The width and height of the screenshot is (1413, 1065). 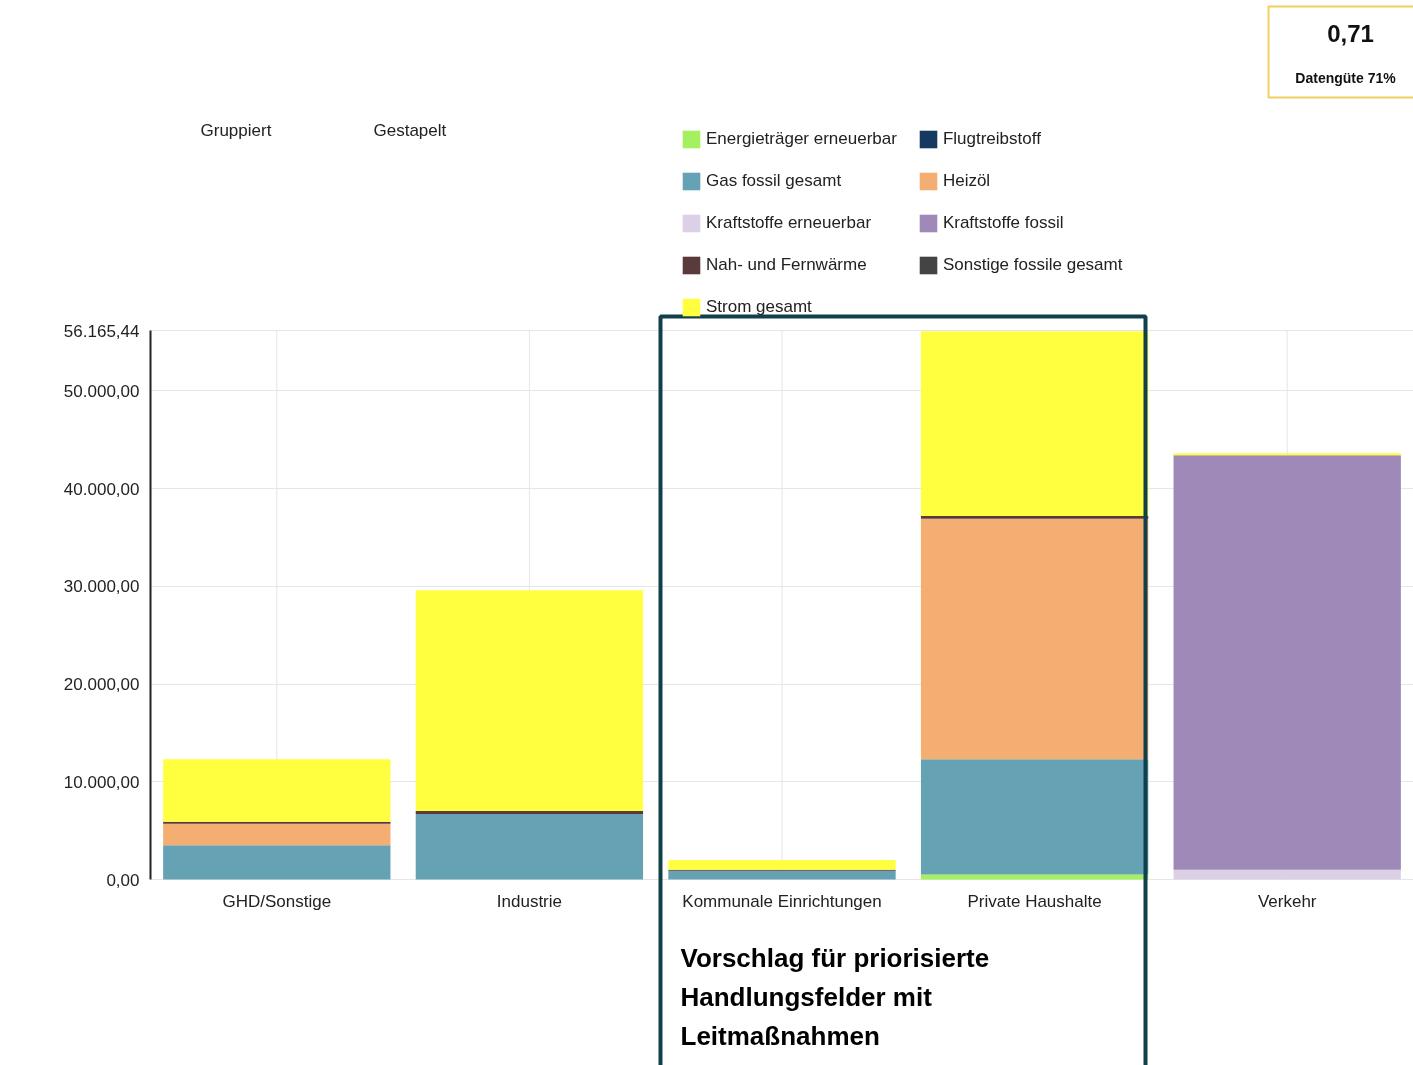 I want to click on legend-label: Sonstige fossile gesamt, so click(x=1032, y=265).